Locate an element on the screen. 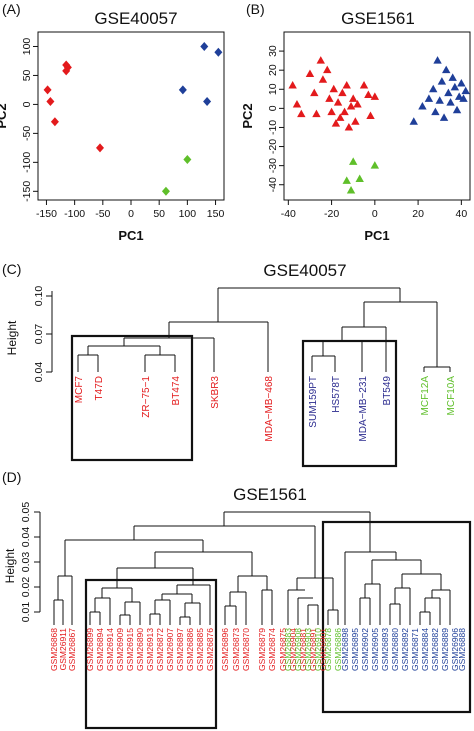 The height and width of the screenshot is (731, 474). chart-a-ytick: 50 is located at coordinates (27, 75).